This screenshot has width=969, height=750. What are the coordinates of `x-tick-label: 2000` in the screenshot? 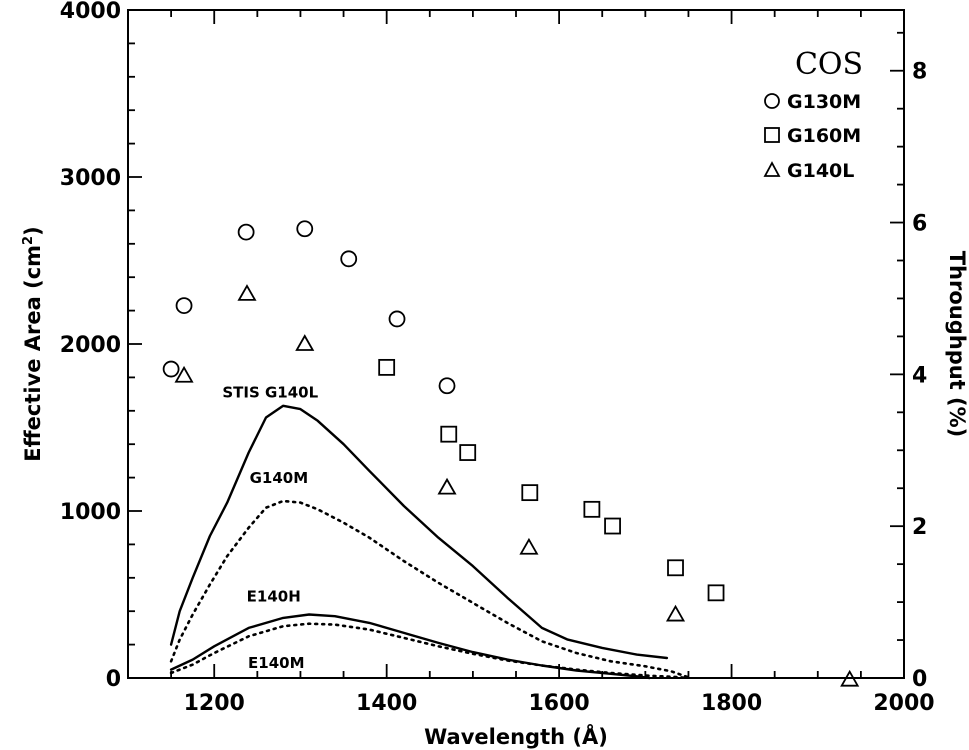 It's located at (903, 703).